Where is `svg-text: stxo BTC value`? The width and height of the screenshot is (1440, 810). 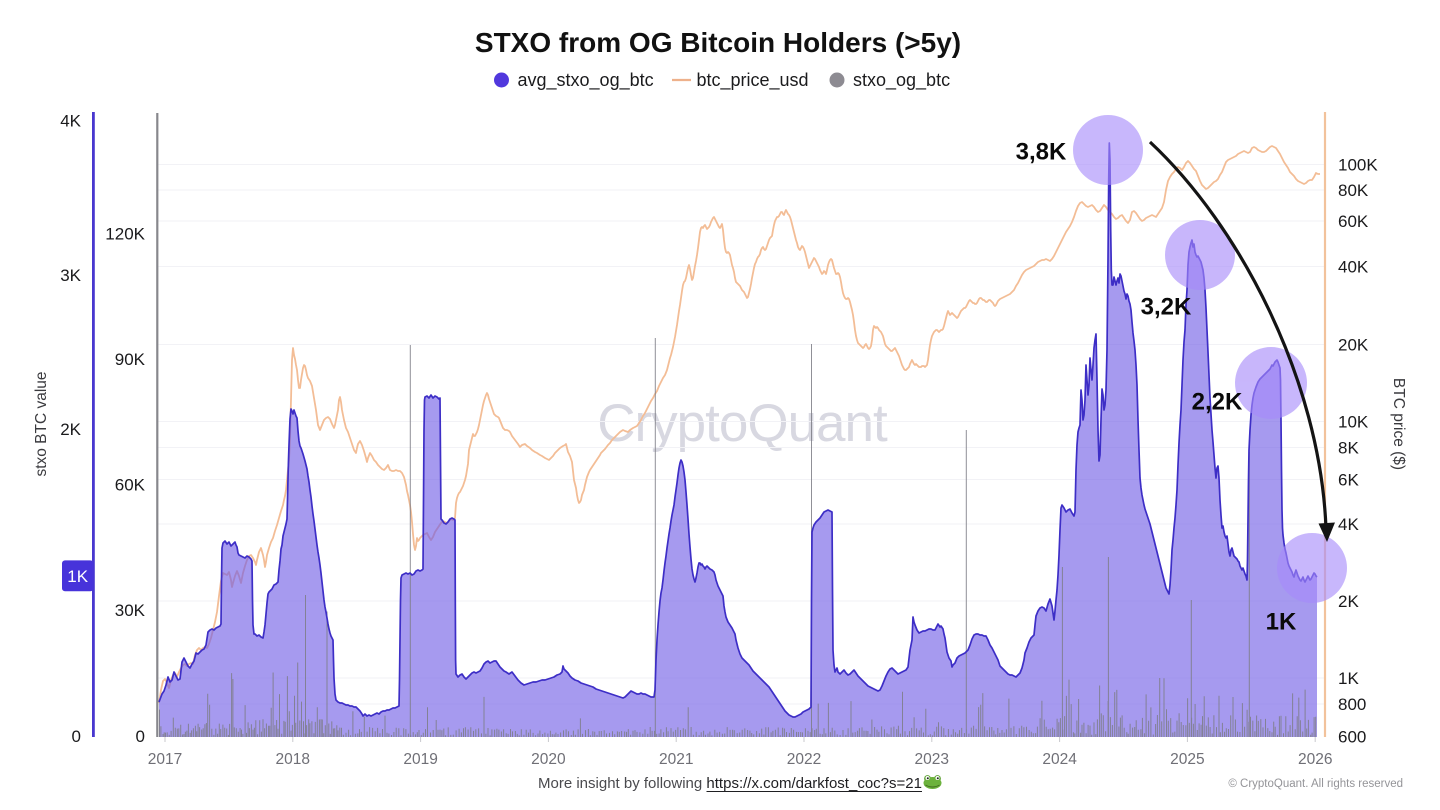
svg-text: stxo BTC value is located at coordinates (41, 423).